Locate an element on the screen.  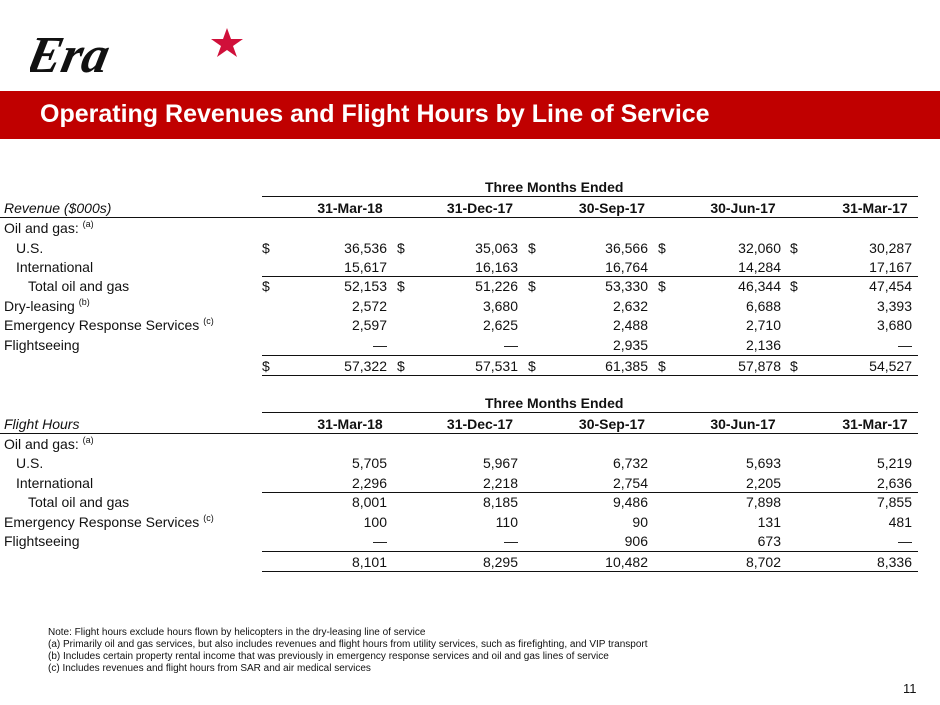
page-number: 11 is located at coordinates (910, 688).